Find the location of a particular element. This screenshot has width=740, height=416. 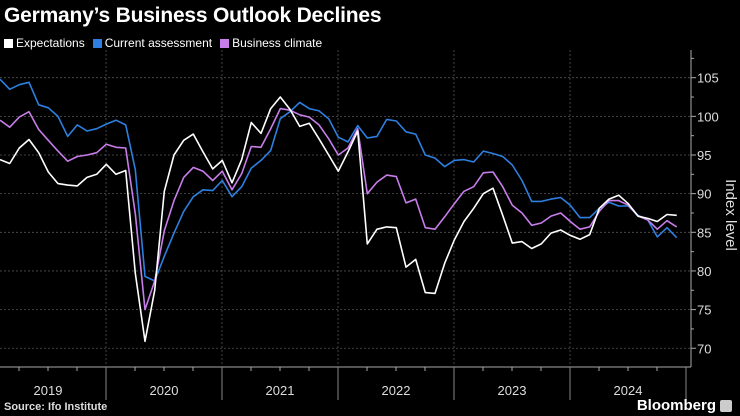

legend-label: Business climate is located at coordinates (277, 43).